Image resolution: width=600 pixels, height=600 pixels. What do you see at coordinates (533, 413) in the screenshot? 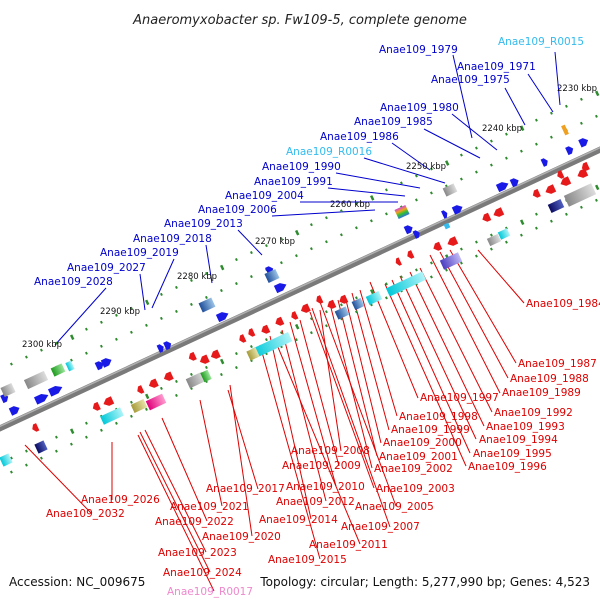
I see `gene-label: Anae109_1992` at bounding box center [533, 413].